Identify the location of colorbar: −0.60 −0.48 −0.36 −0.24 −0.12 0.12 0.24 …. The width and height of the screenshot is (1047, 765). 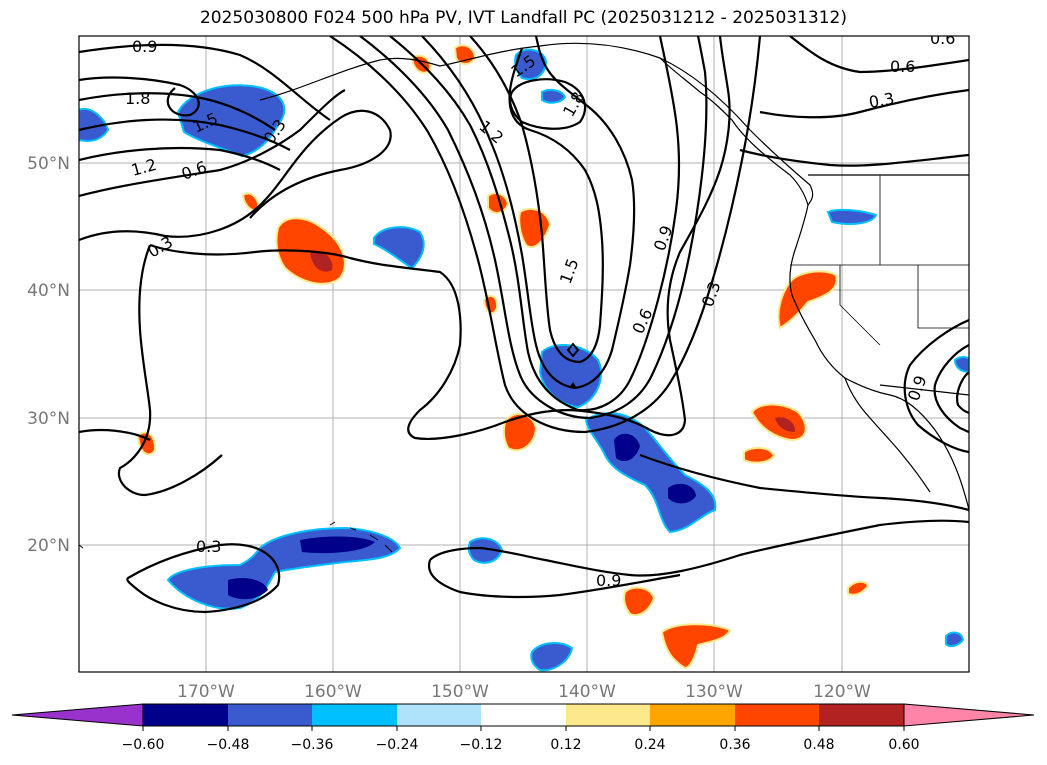
(523, 728).